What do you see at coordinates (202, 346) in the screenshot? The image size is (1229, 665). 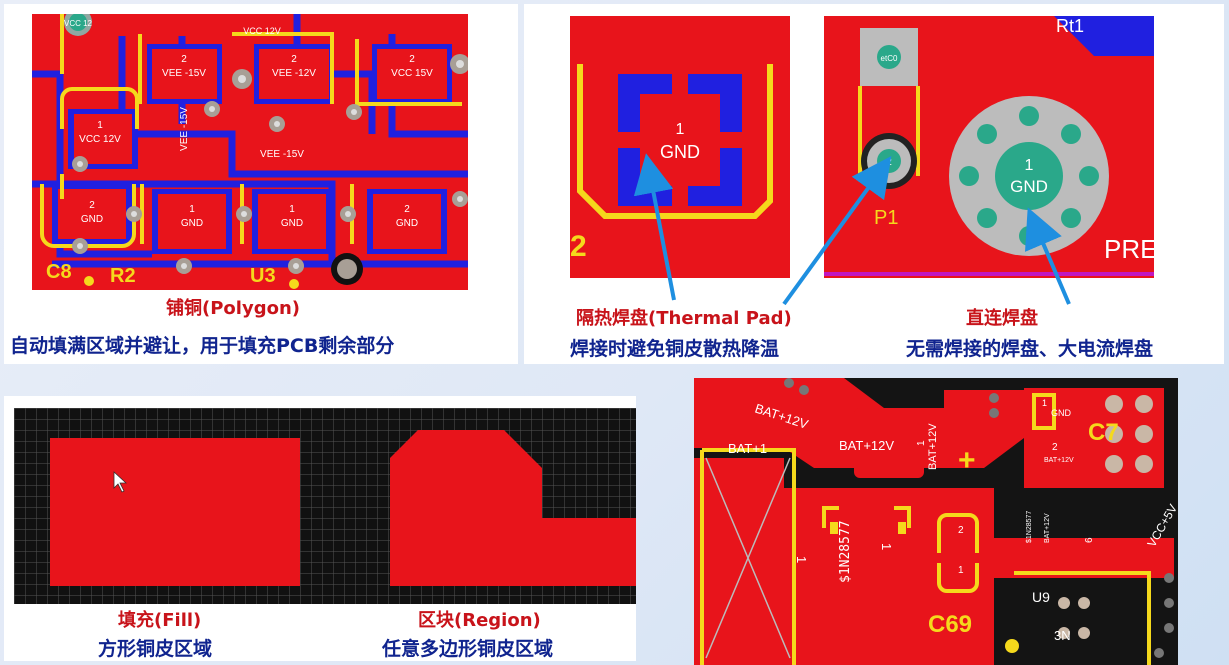 I see `polygon-desc: 自动填满区域并避让，用于填充PCB剩余部分` at bounding box center [202, 346].